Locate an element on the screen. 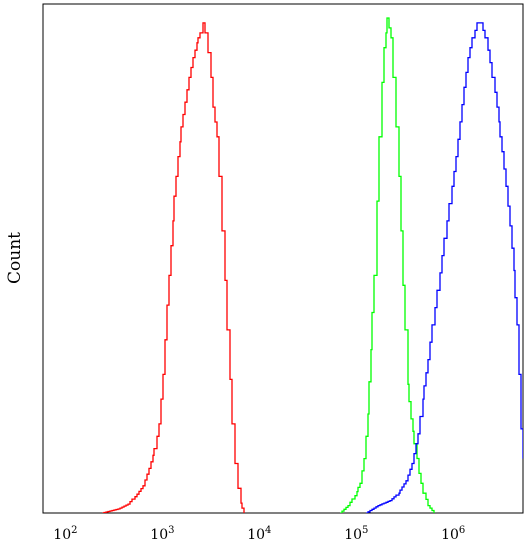  x-axis-tick-labels: 10² 10³ 10⁴ 10⁵ 10⁶ is located at coordinates (259, 534).